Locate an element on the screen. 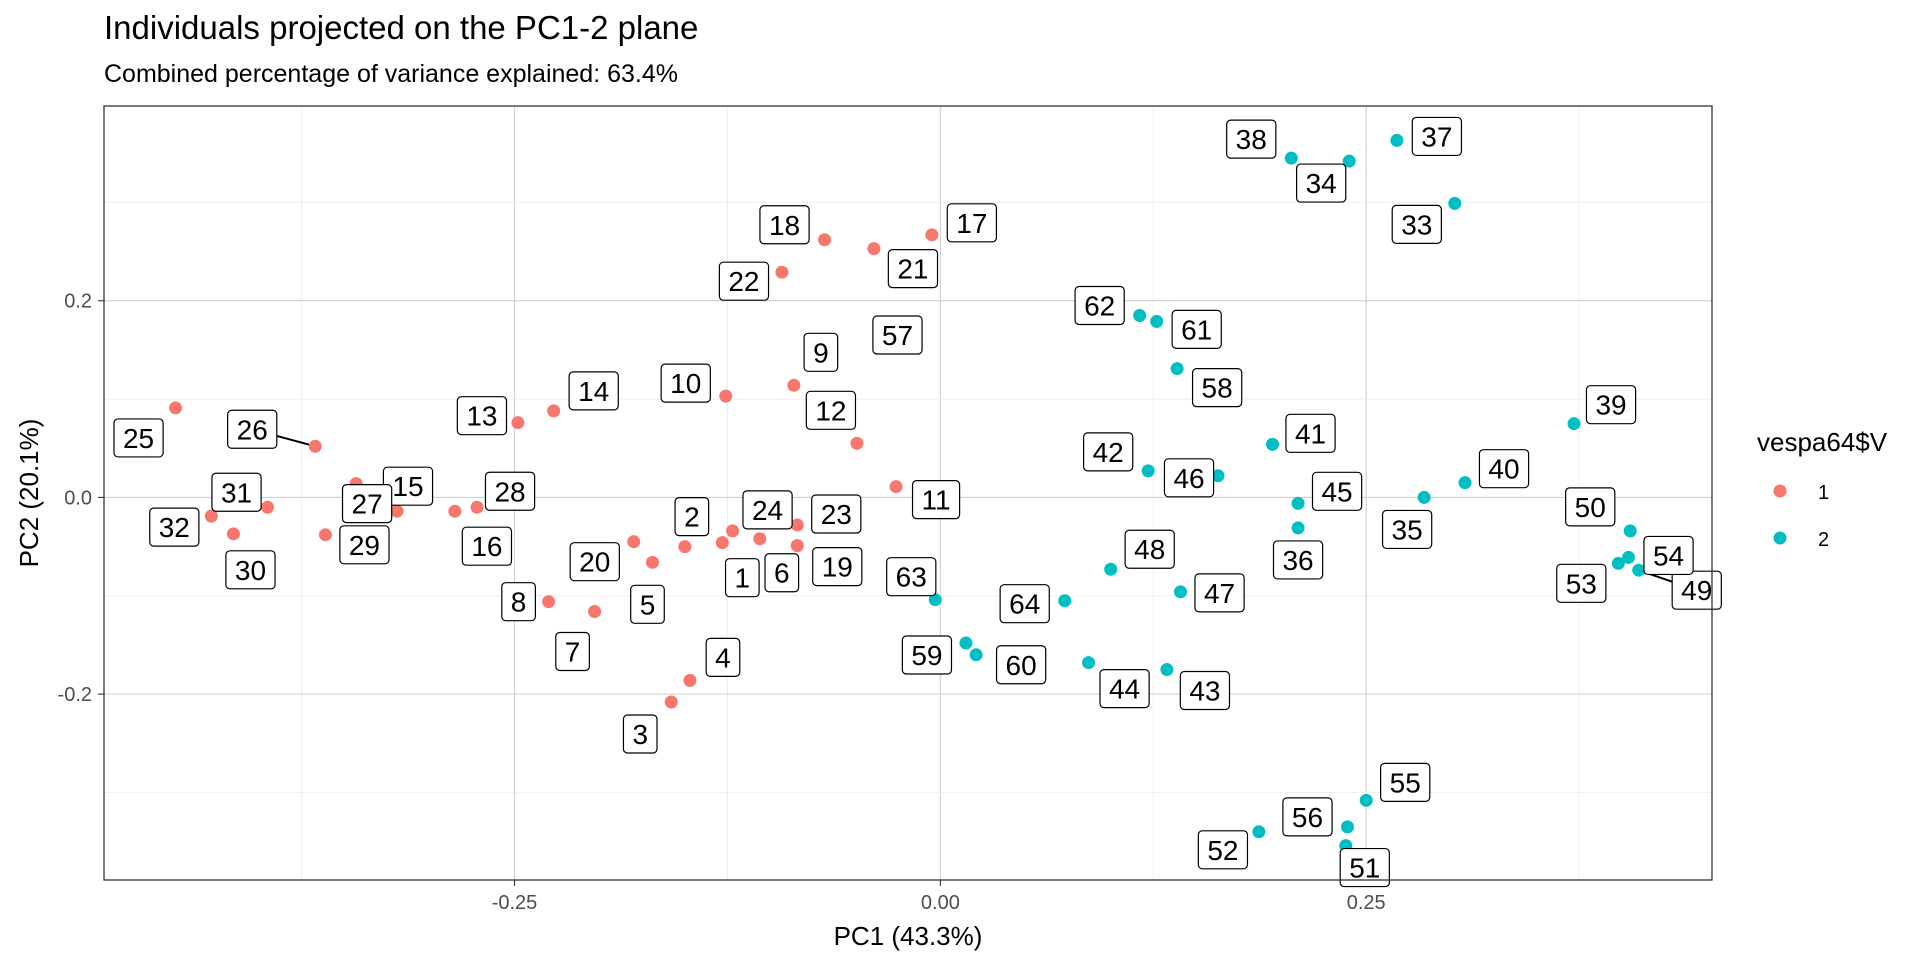 The width and height of the screenshot is (1920, 960). point-label-55: 55 is located at coordinates (1405, 782).